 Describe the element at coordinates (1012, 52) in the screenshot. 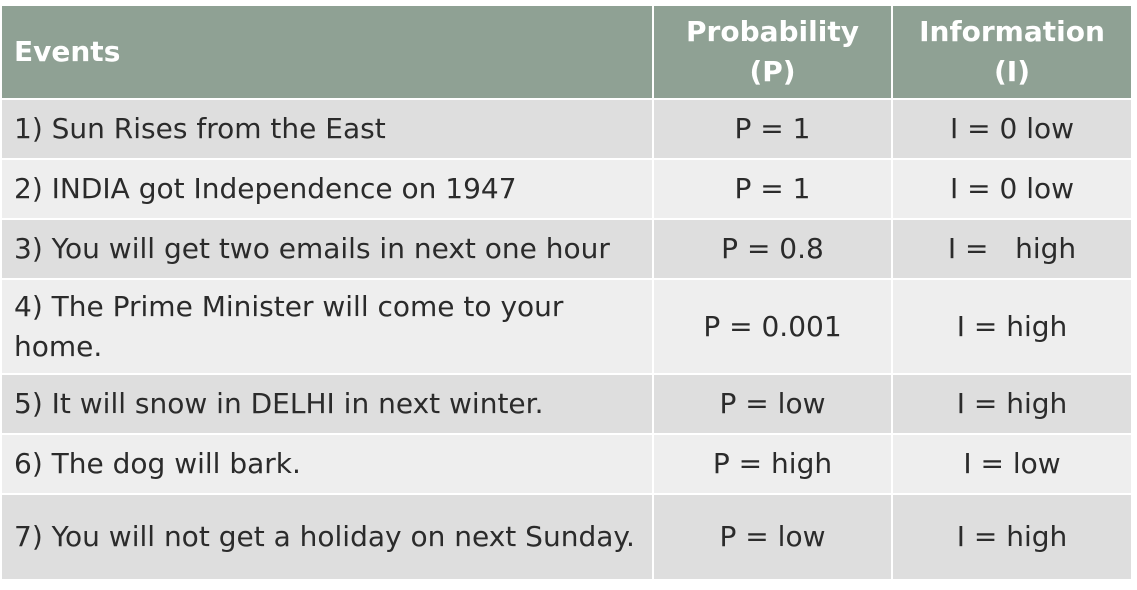

I see `header-information: Information (I)` at that location.